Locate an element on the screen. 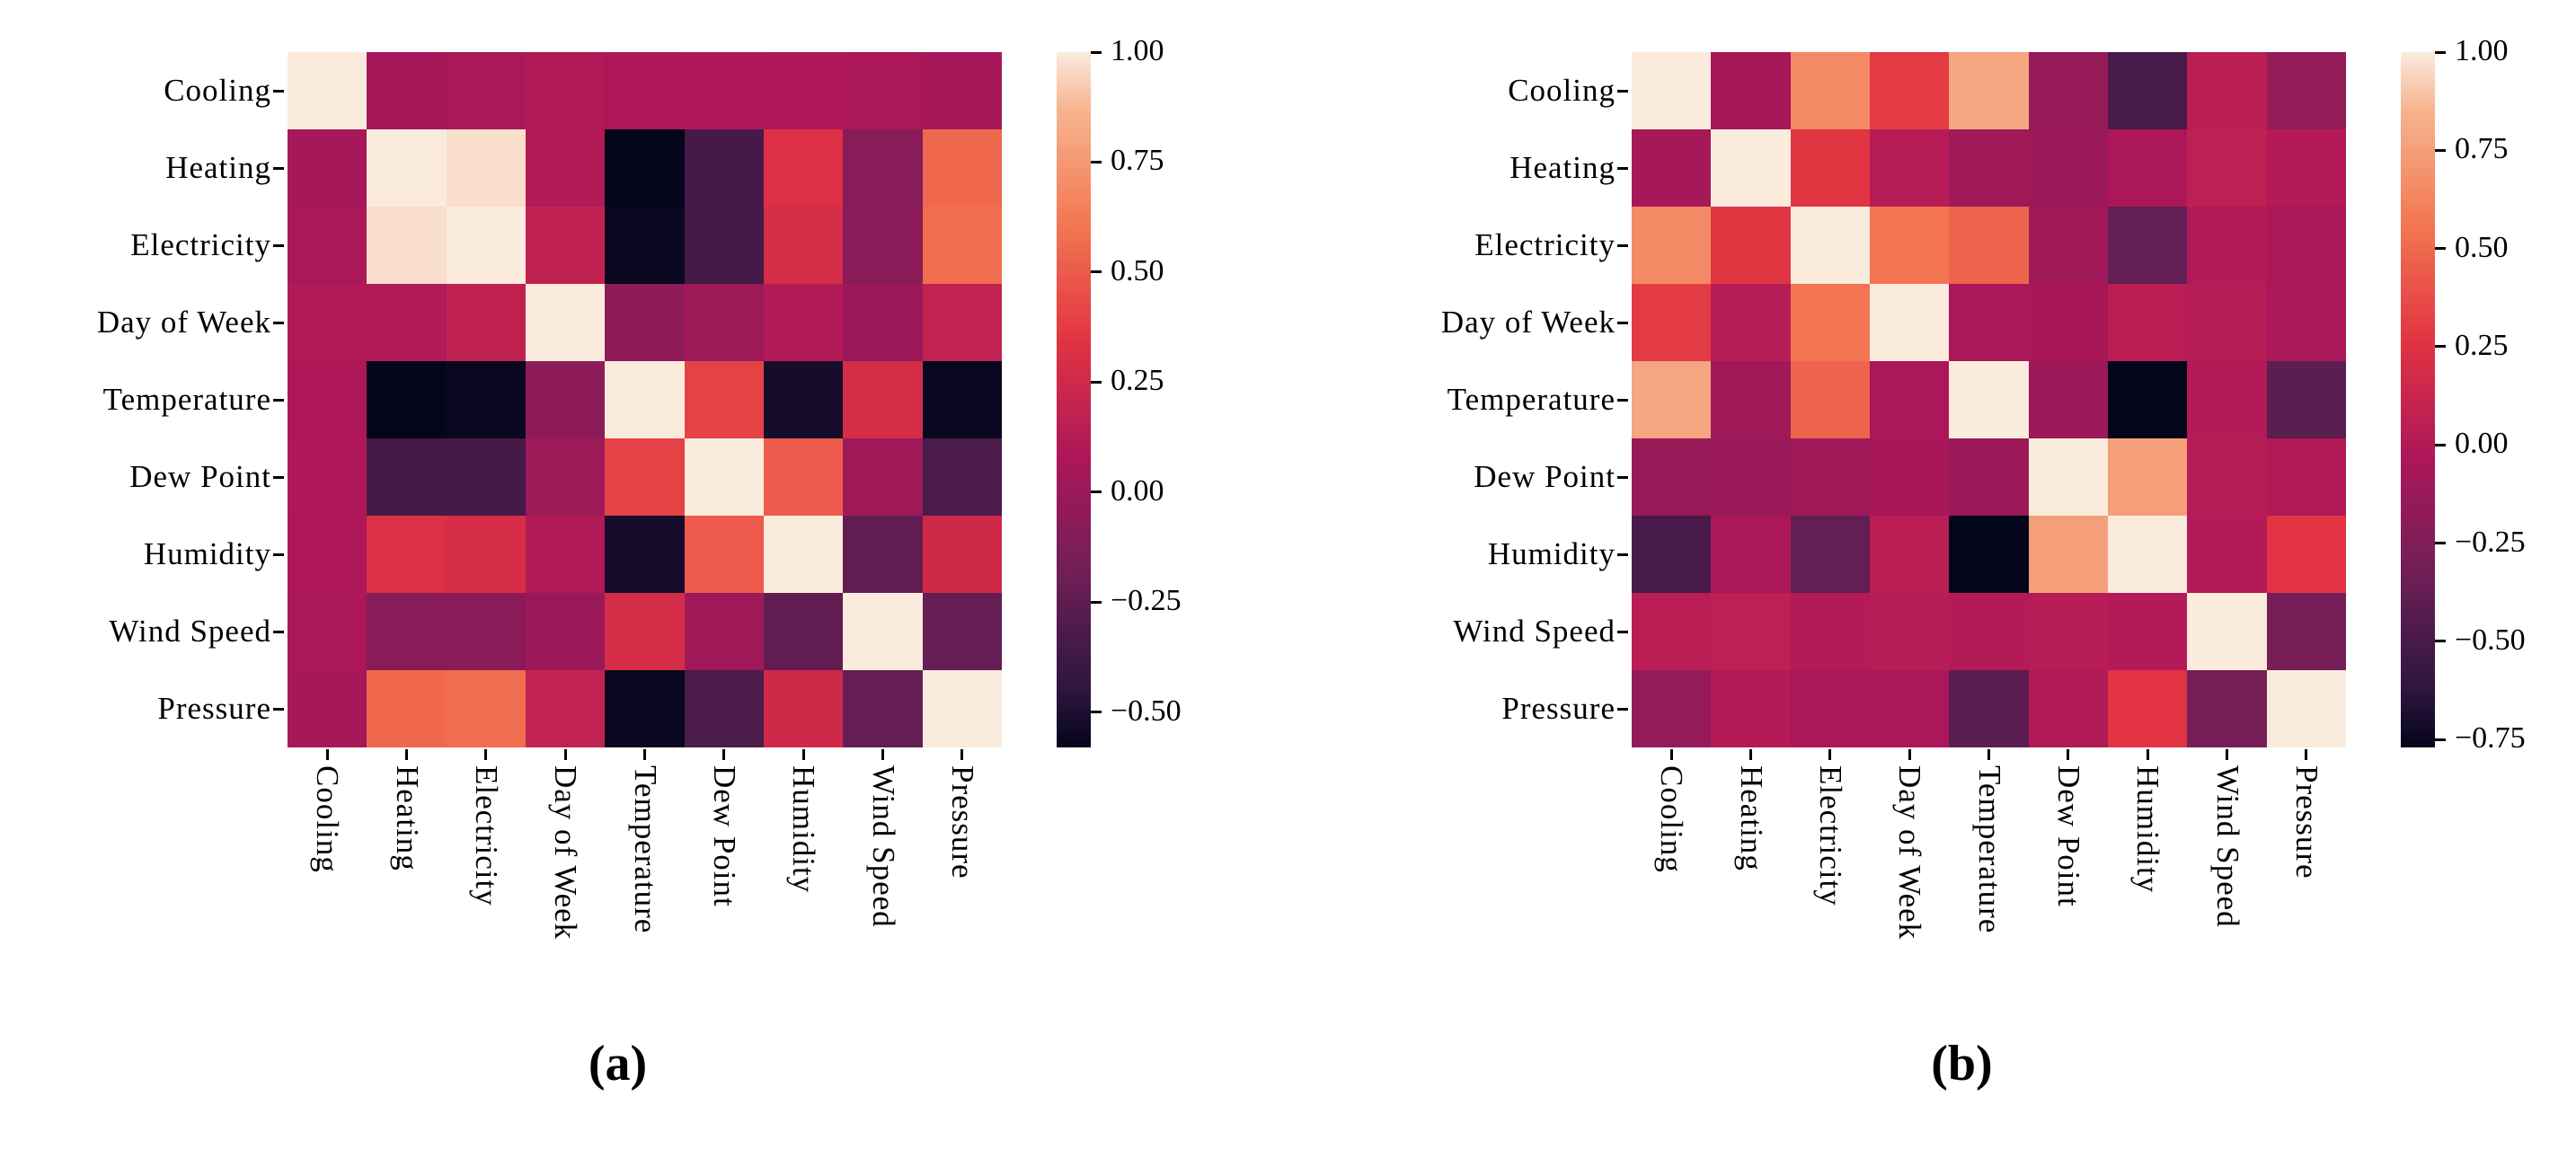 This screenshot has width=2576, height=1149. x-axis-label: Electricity is located at coordinates (486, 835).